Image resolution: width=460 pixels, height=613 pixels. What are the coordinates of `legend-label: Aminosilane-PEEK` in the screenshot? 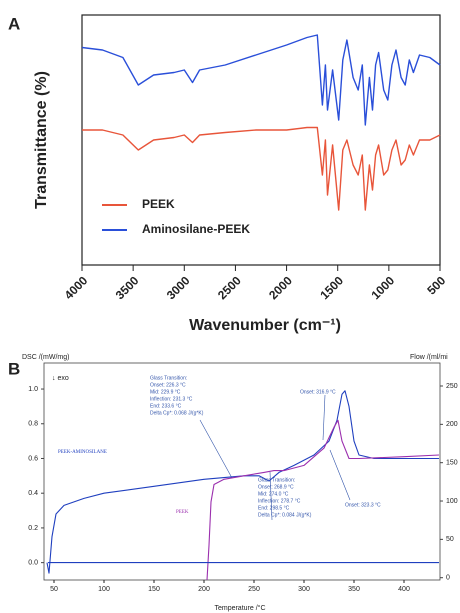 It's located at (196, 229).